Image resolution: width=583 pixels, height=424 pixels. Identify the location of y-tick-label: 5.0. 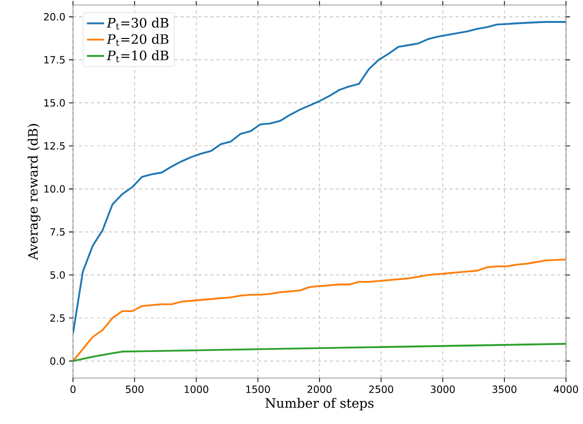
(57, 275).